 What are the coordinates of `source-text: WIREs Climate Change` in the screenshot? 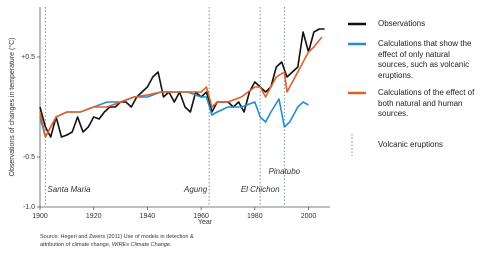 It's located at (140, 244).